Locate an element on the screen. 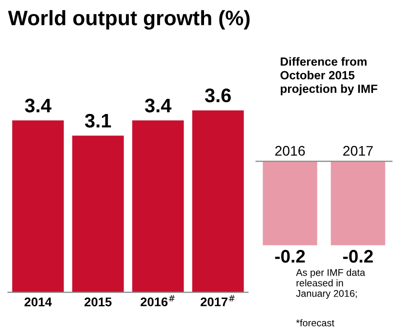 This screenshot has height=336, width=400. text: As per IMF data released in January 2016; is located at coordinates (331, 283).